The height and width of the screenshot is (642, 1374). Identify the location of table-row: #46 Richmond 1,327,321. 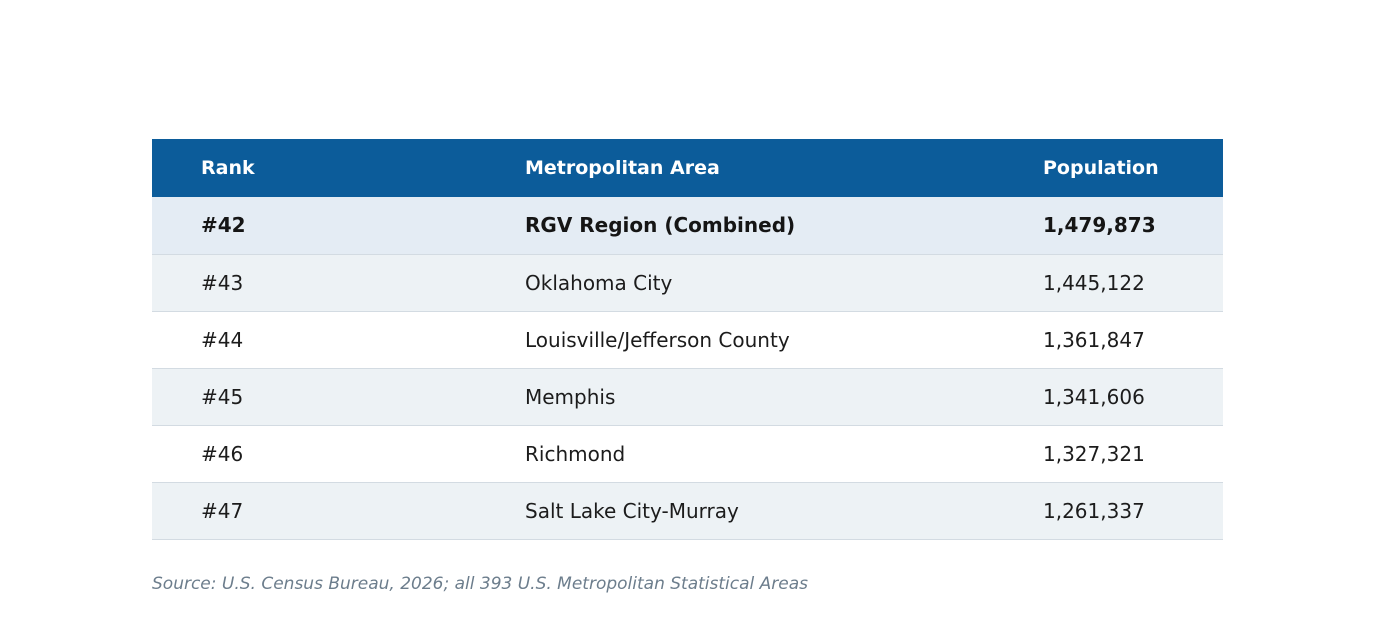
(687, 453).